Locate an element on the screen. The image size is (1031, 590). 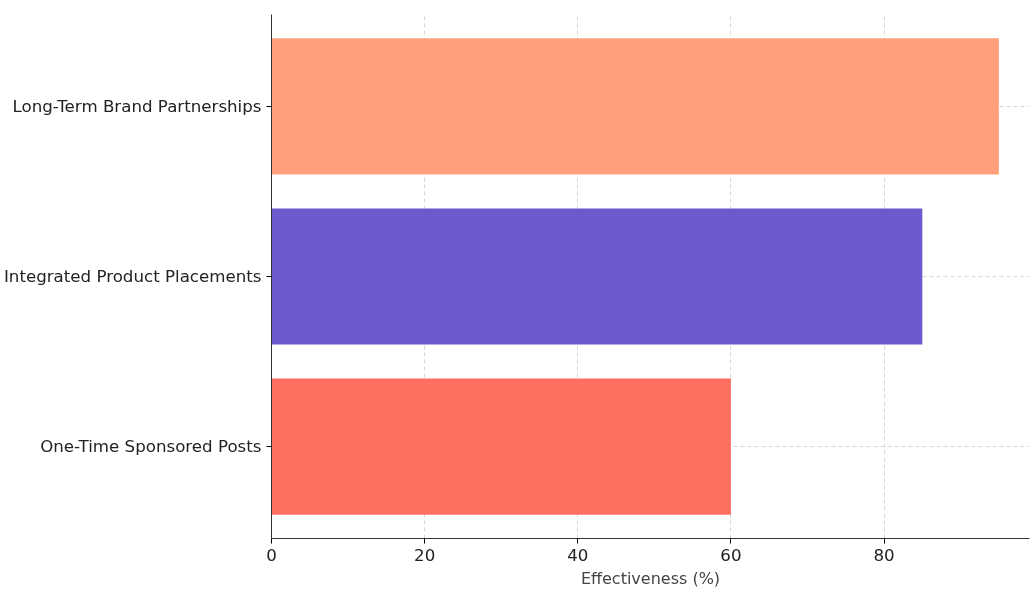
y-tick-label: One-Time Sponsored Posts is located at coordinates (151, 447).